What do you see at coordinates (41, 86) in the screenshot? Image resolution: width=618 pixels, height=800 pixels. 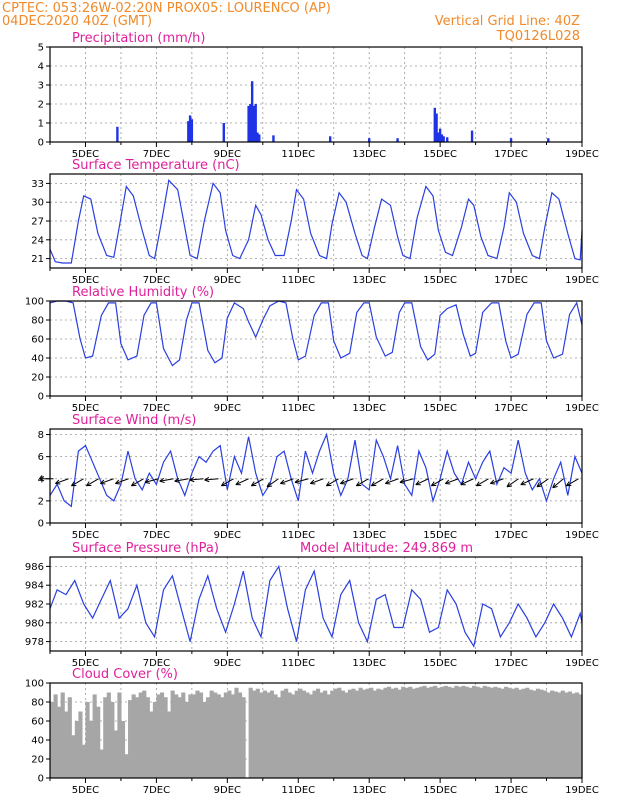 I see `precip-ytick-label: 3` at bounding box center [41, 86].